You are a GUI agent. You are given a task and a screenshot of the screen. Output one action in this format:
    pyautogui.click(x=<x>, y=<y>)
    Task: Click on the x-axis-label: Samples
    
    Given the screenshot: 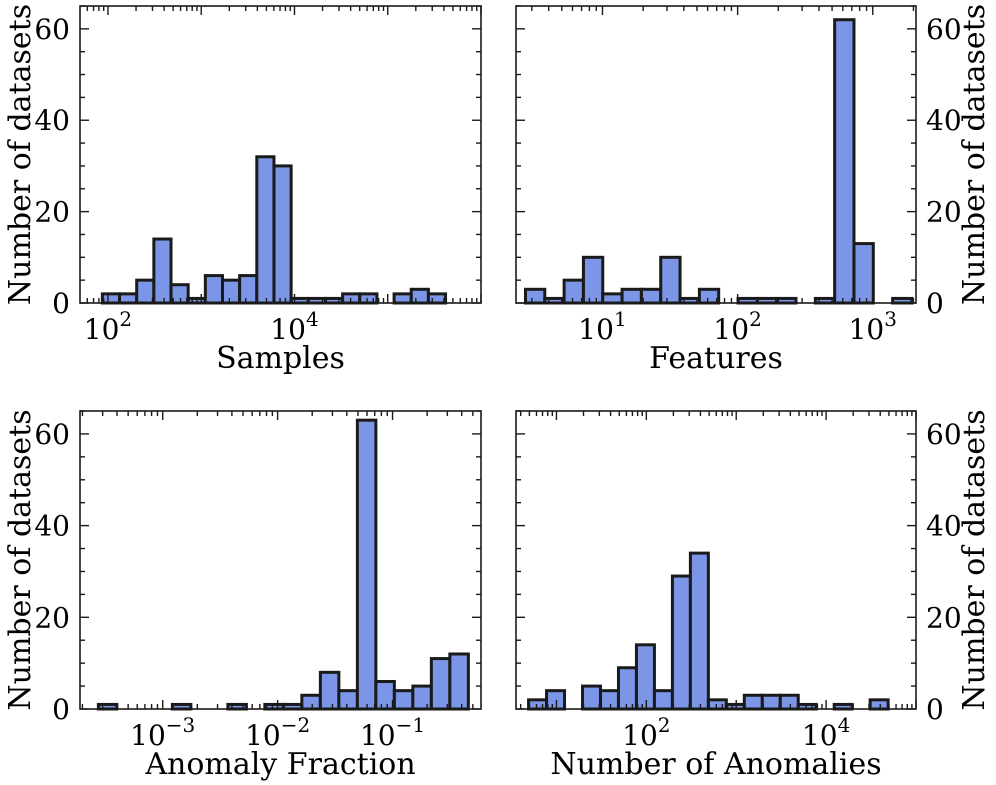 What is the action you would take?
    pyautogui.click(x=280, y=358)
    